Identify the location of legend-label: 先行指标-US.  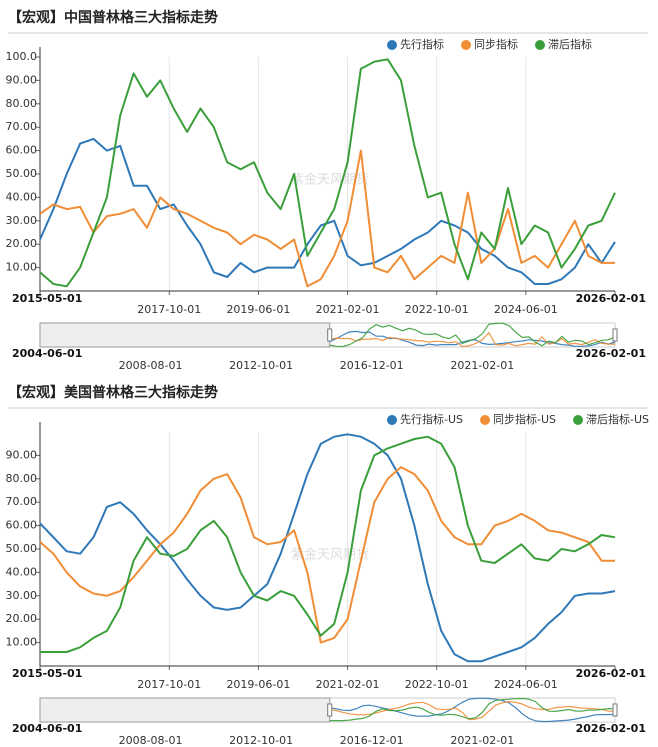
(431, 419).